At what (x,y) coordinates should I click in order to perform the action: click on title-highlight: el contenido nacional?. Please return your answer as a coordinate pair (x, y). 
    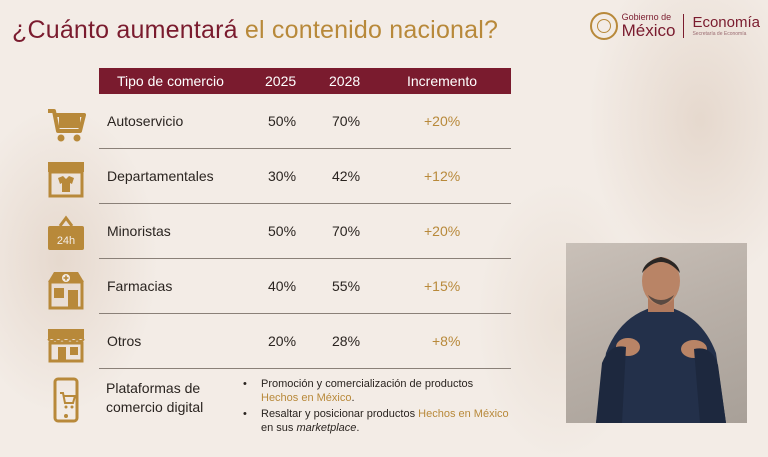
    Looking at the image, I should click on (371, 30).